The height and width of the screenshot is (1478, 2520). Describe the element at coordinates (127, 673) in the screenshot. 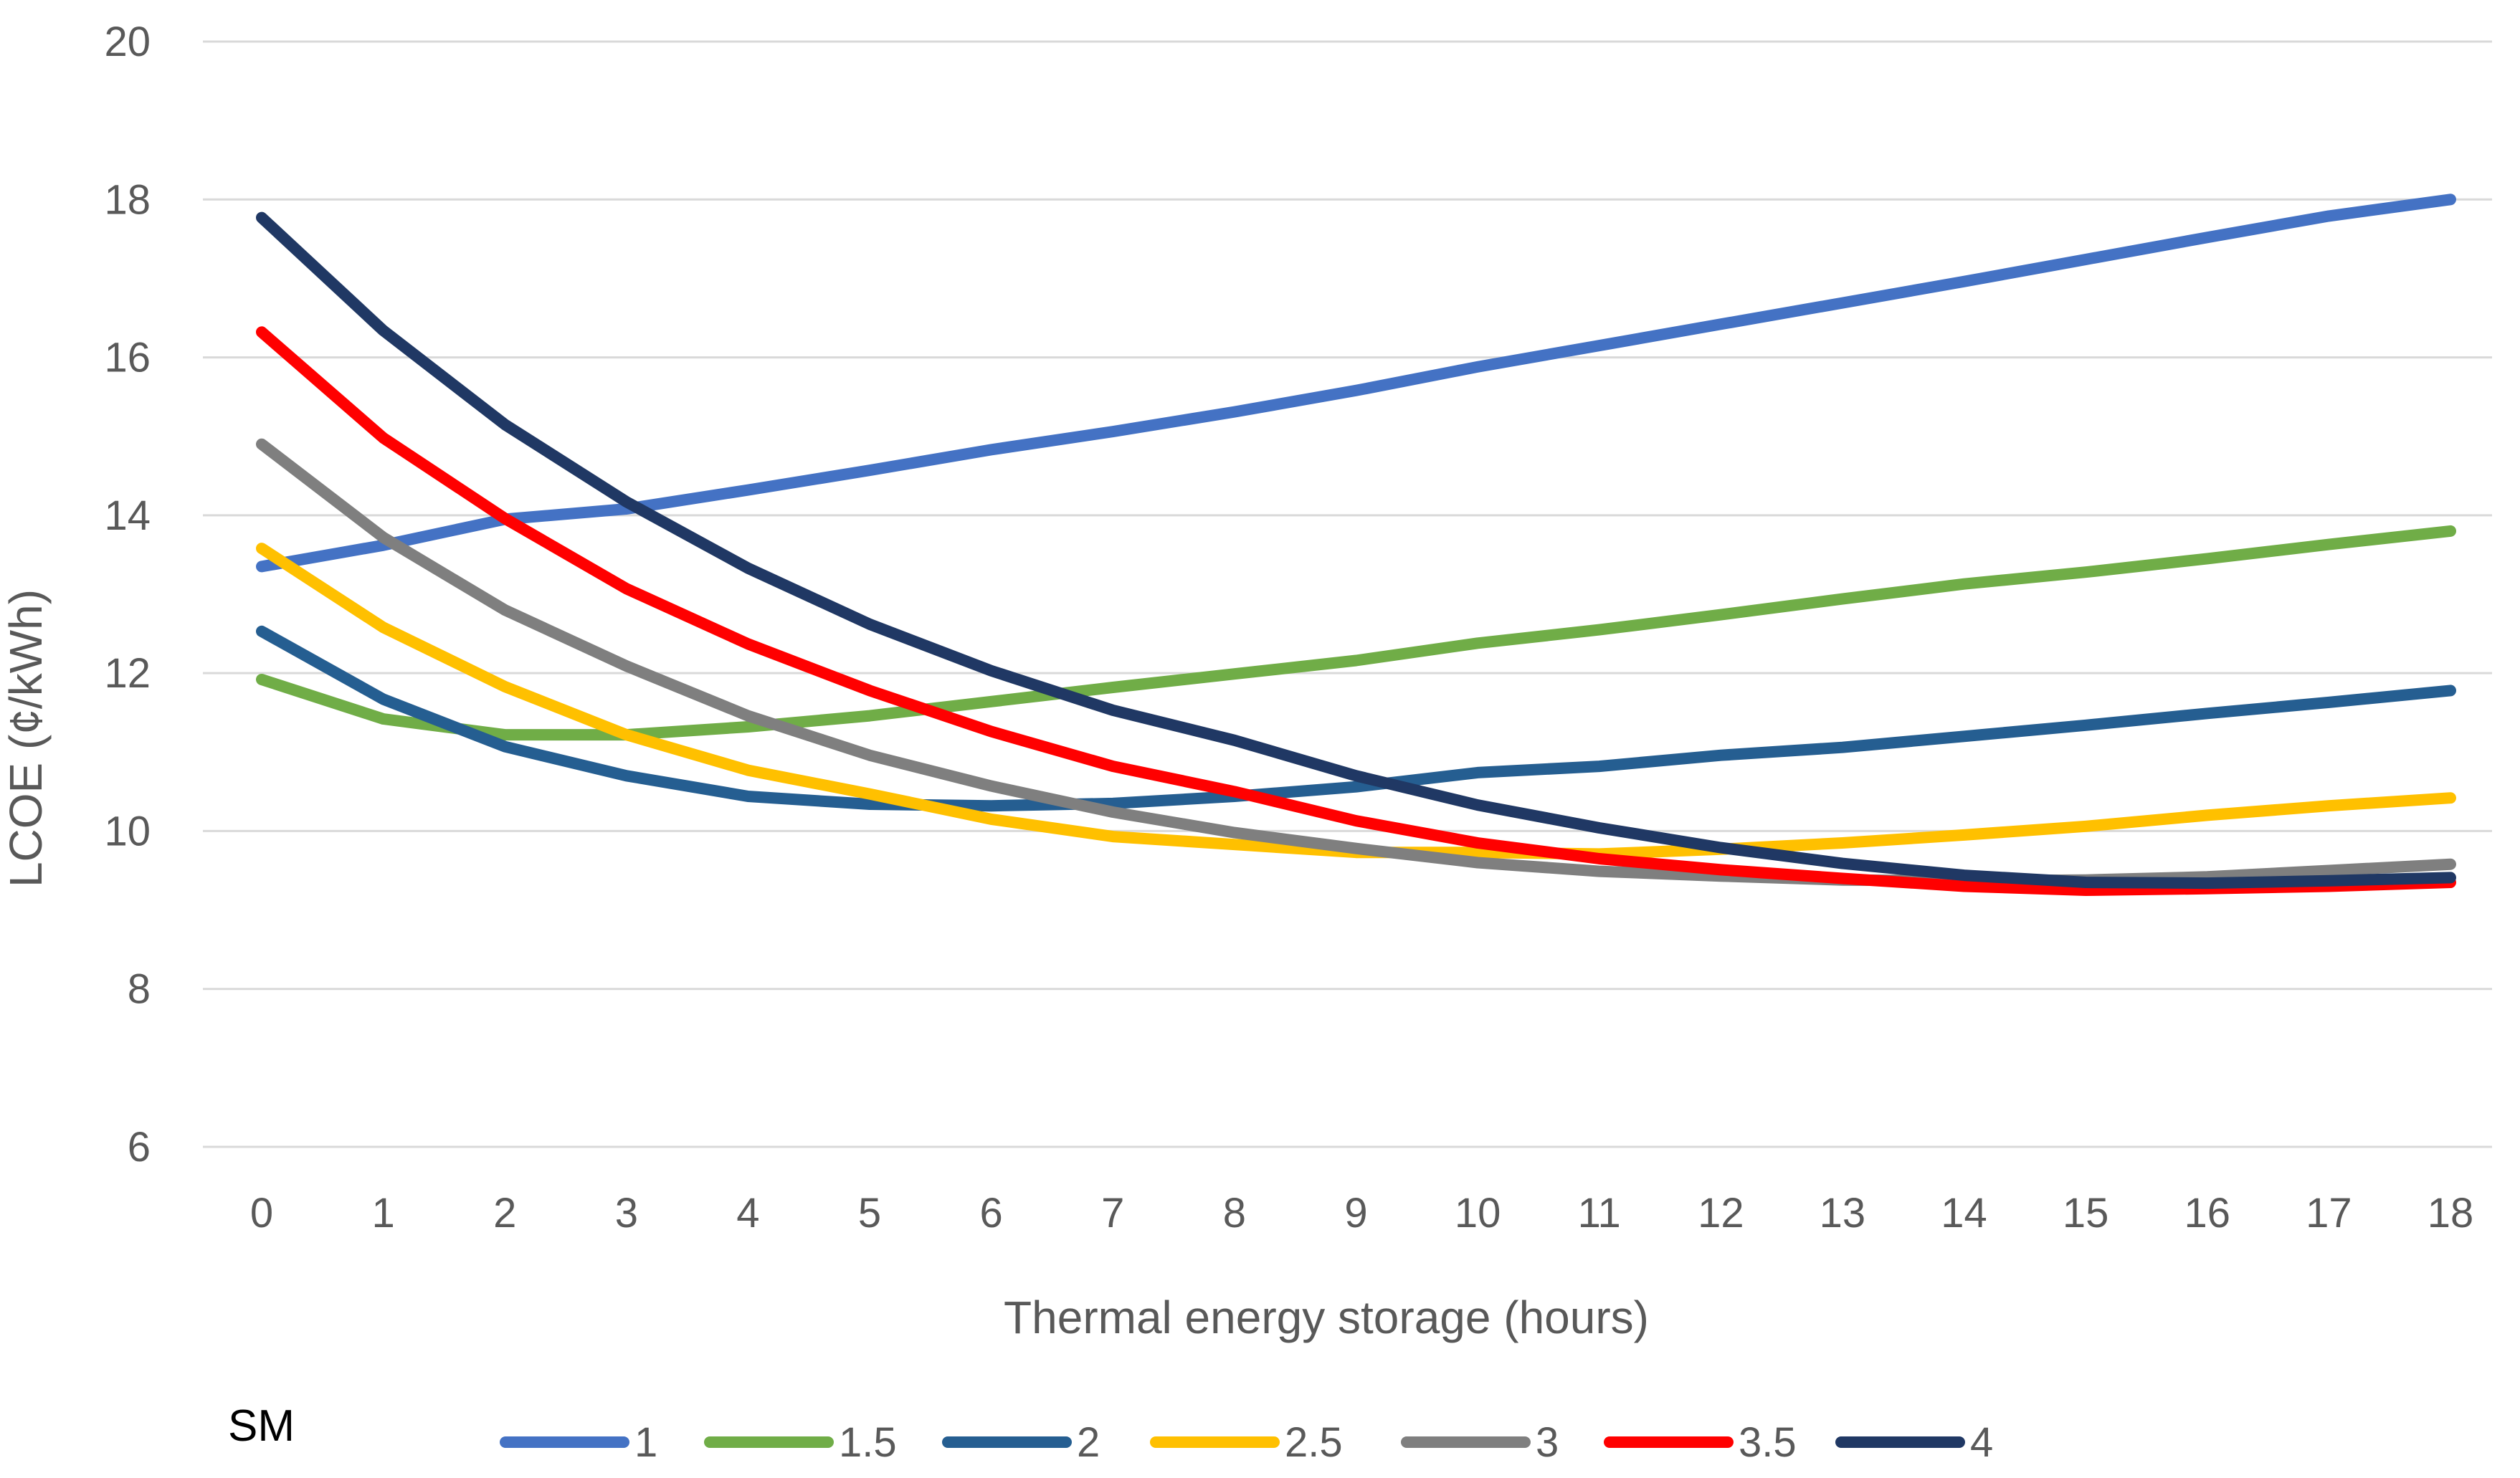

I see `y-tick-label: 12` at that location.